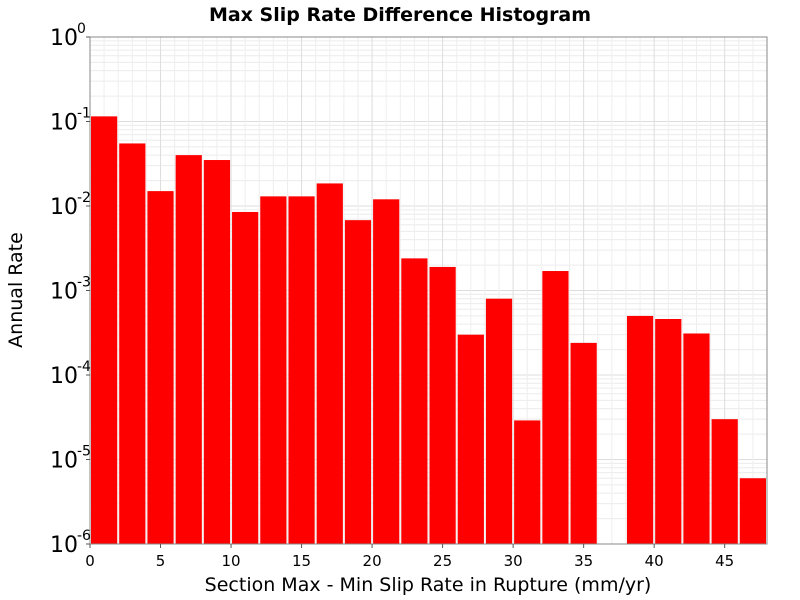 The width and height of the screenshot is (800, 600). Describe the element at coordinates (90, 561) in the screenshot. I see `x-tick-label: 0` at that location.